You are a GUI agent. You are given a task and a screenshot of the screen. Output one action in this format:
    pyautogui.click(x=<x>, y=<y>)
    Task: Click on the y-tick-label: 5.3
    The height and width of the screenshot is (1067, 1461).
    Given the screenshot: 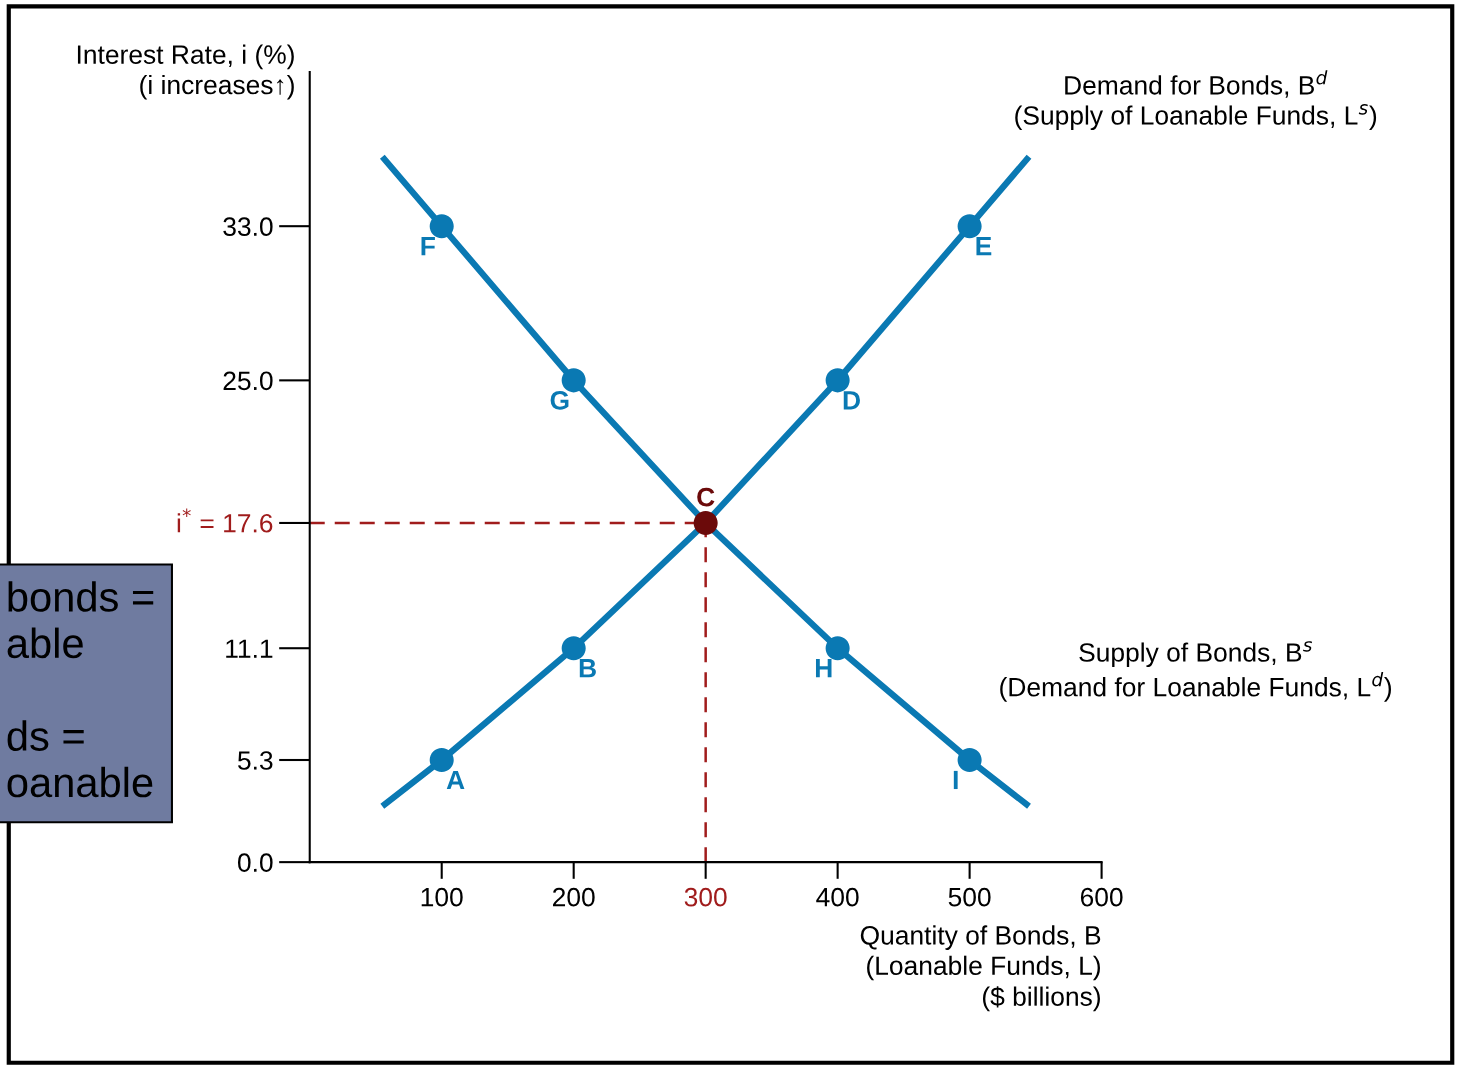 What is the action you would take?
    pyautogui.click(x=255, y=760)
    